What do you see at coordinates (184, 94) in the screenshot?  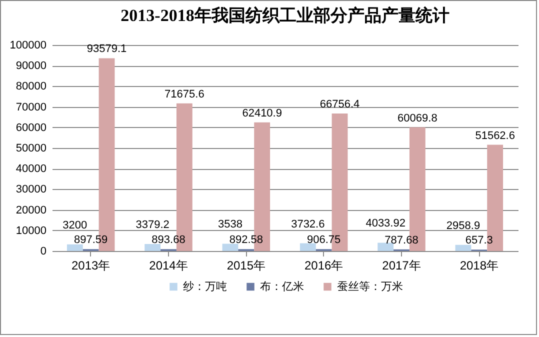 I see `data-label: 71675.6` at bounding box center [184, 94].